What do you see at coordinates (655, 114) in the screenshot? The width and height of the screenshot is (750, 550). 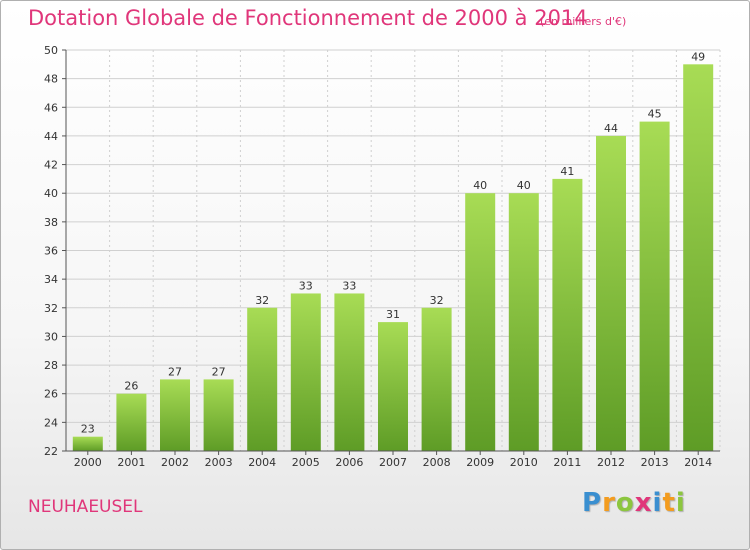 I see `bar-value-label: 45` at bounding box center [655, 114].